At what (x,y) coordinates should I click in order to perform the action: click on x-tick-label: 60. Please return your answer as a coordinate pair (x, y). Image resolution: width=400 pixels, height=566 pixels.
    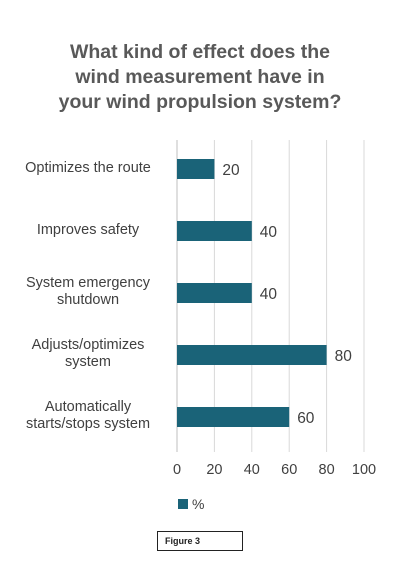
    Looking at the image, I should click on (289, 470).